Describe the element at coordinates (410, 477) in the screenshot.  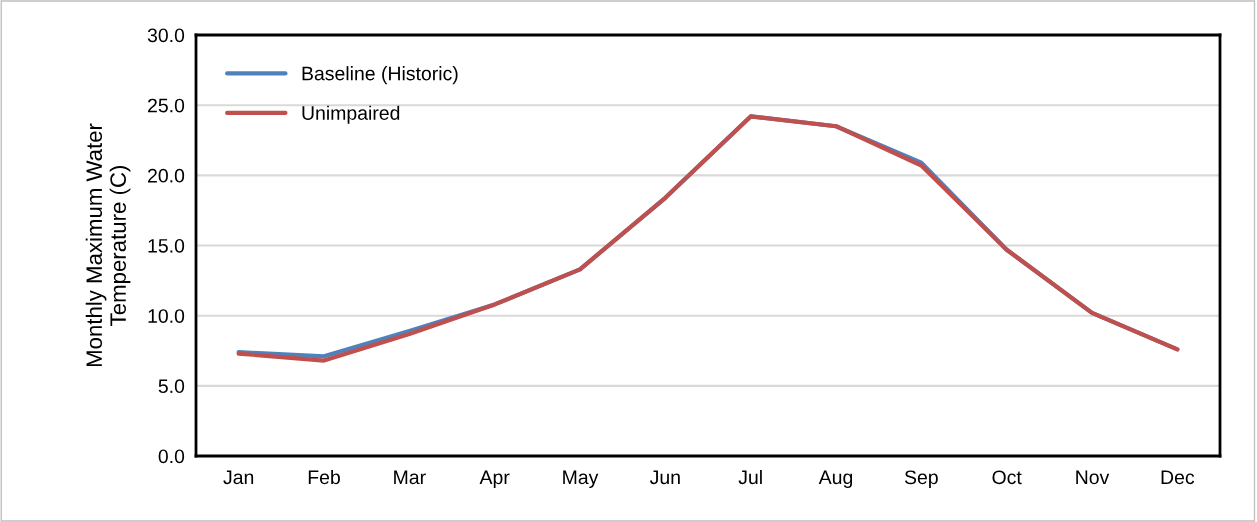
I see `x-tick-label: Mar` at that location.